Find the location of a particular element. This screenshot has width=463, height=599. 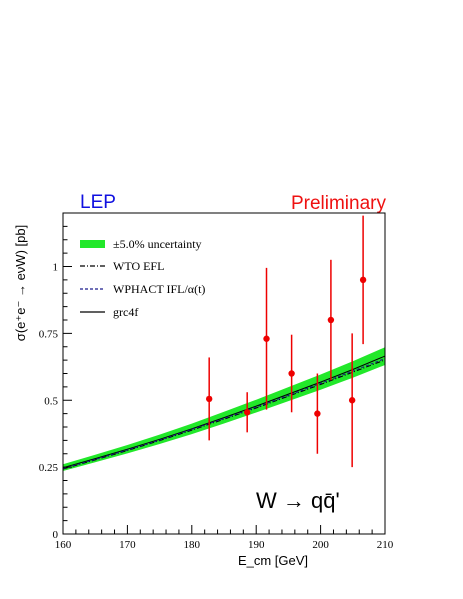

curve-wto-efl is located at coordinates (224, 414).